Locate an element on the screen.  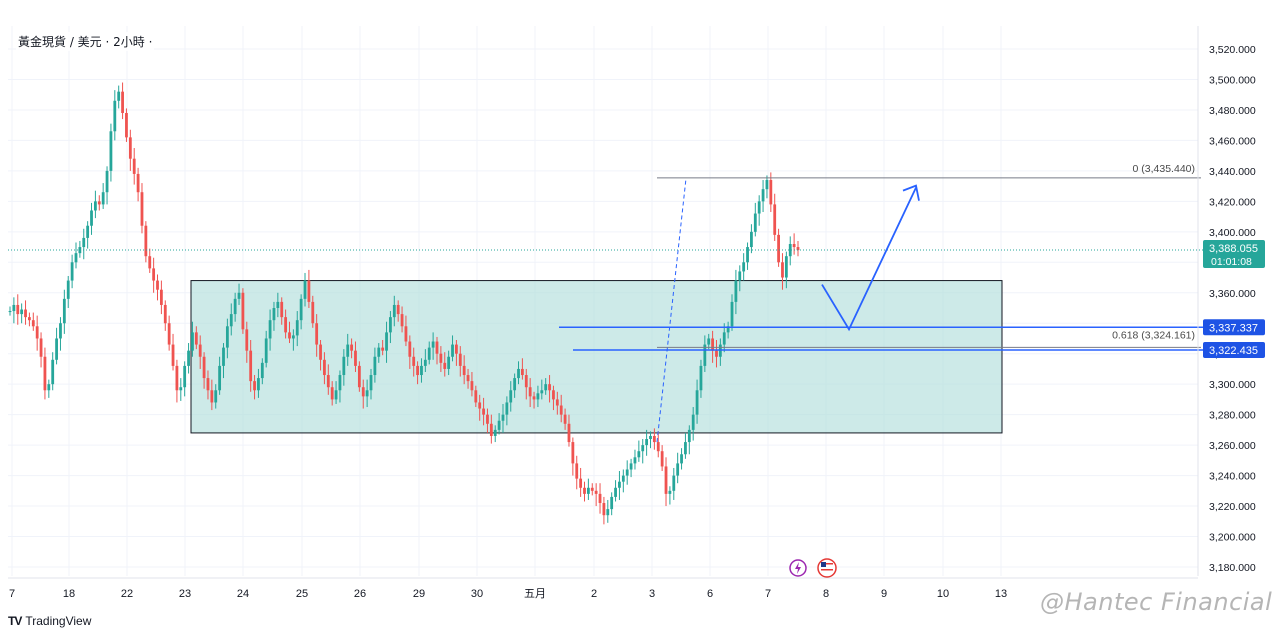
price-axis-tick-label: 3,460.000 is located at coordinates (1232, 141).